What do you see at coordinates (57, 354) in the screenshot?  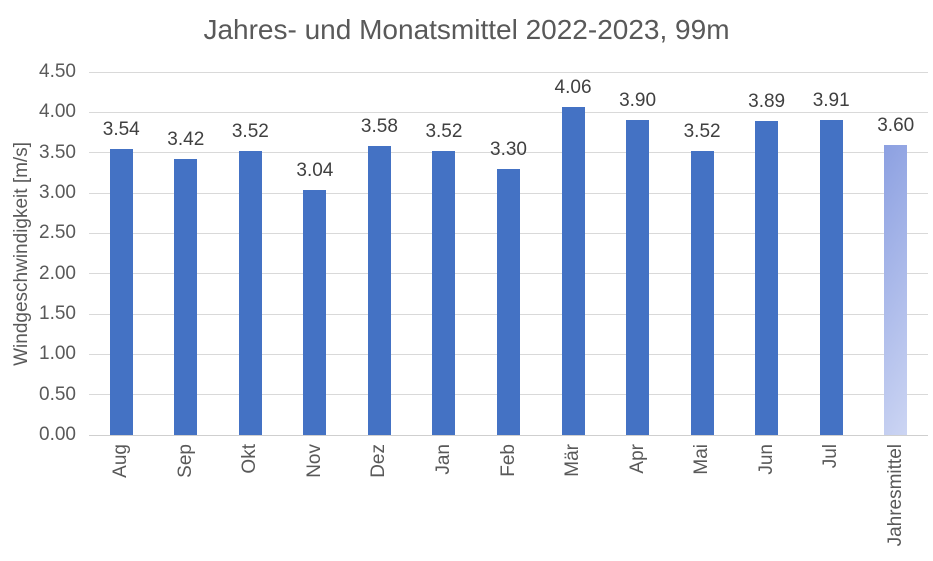 I see `y-tick-label: 1.00` at bounding box center [57, 354].